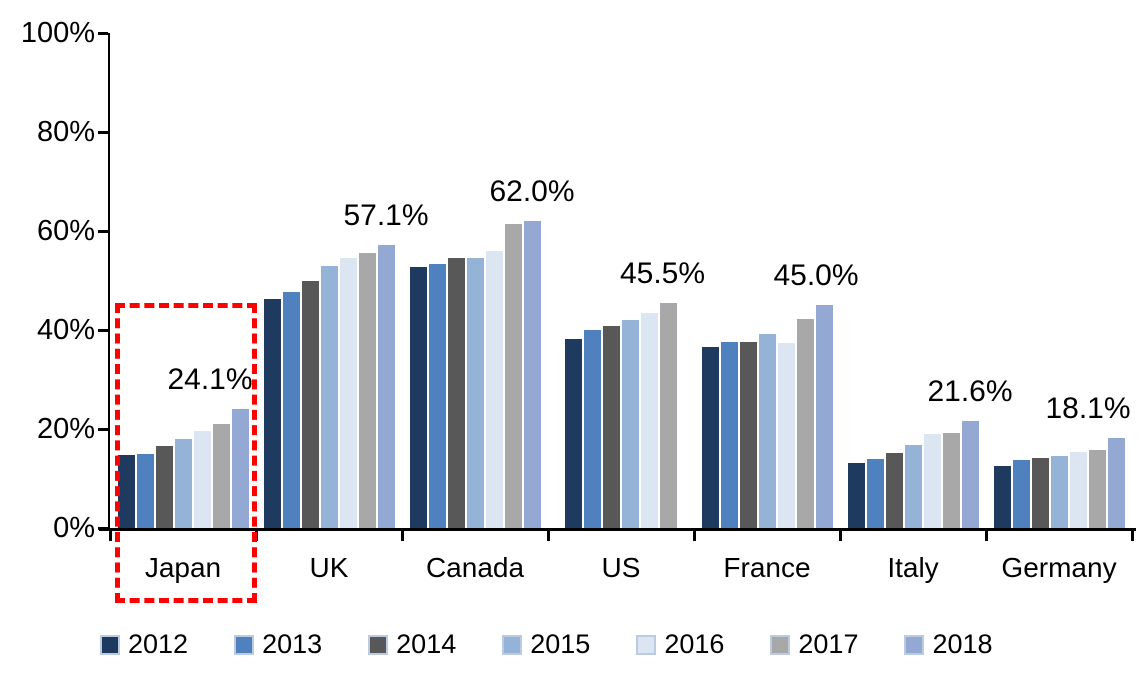  What do you see at coordinates (221, 476) in the screenshot?
I see `bar-japan-2017` at bounding box center [221, 476].